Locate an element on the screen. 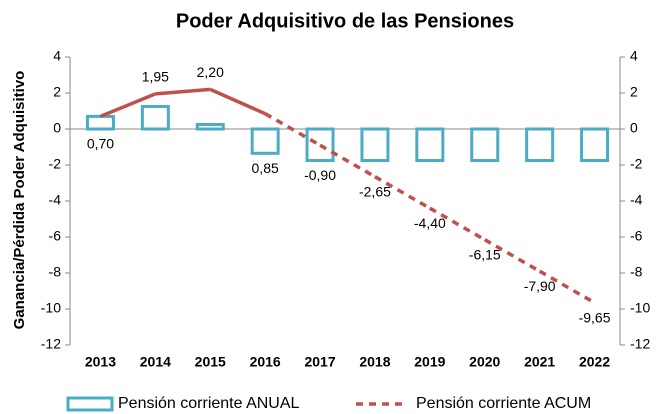 This screenshot has height=414, width=659. legend-swatch is located at coordinates (90, 404).